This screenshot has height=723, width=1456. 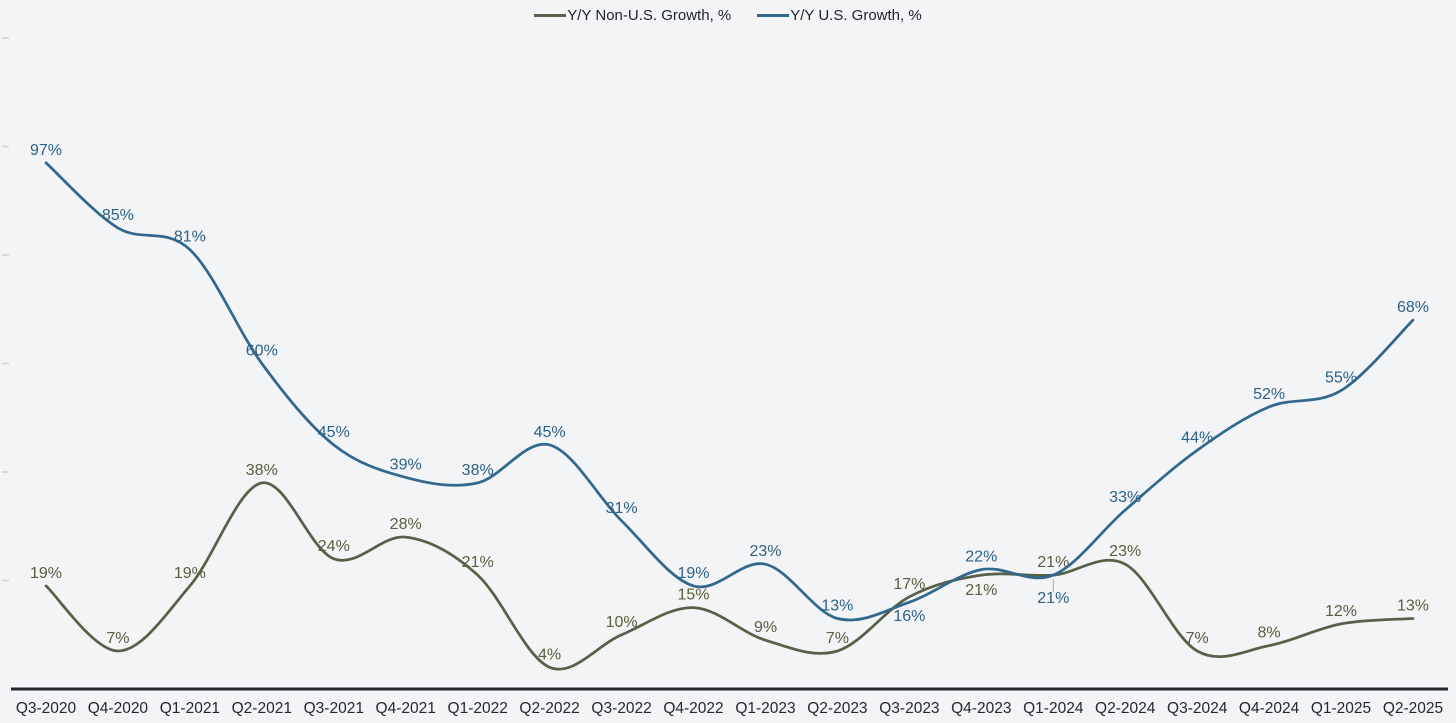 What do you see at coordinates (46, 150) in the screenshot?
I see `data-label: 97%` at bounding box center [46, 150].